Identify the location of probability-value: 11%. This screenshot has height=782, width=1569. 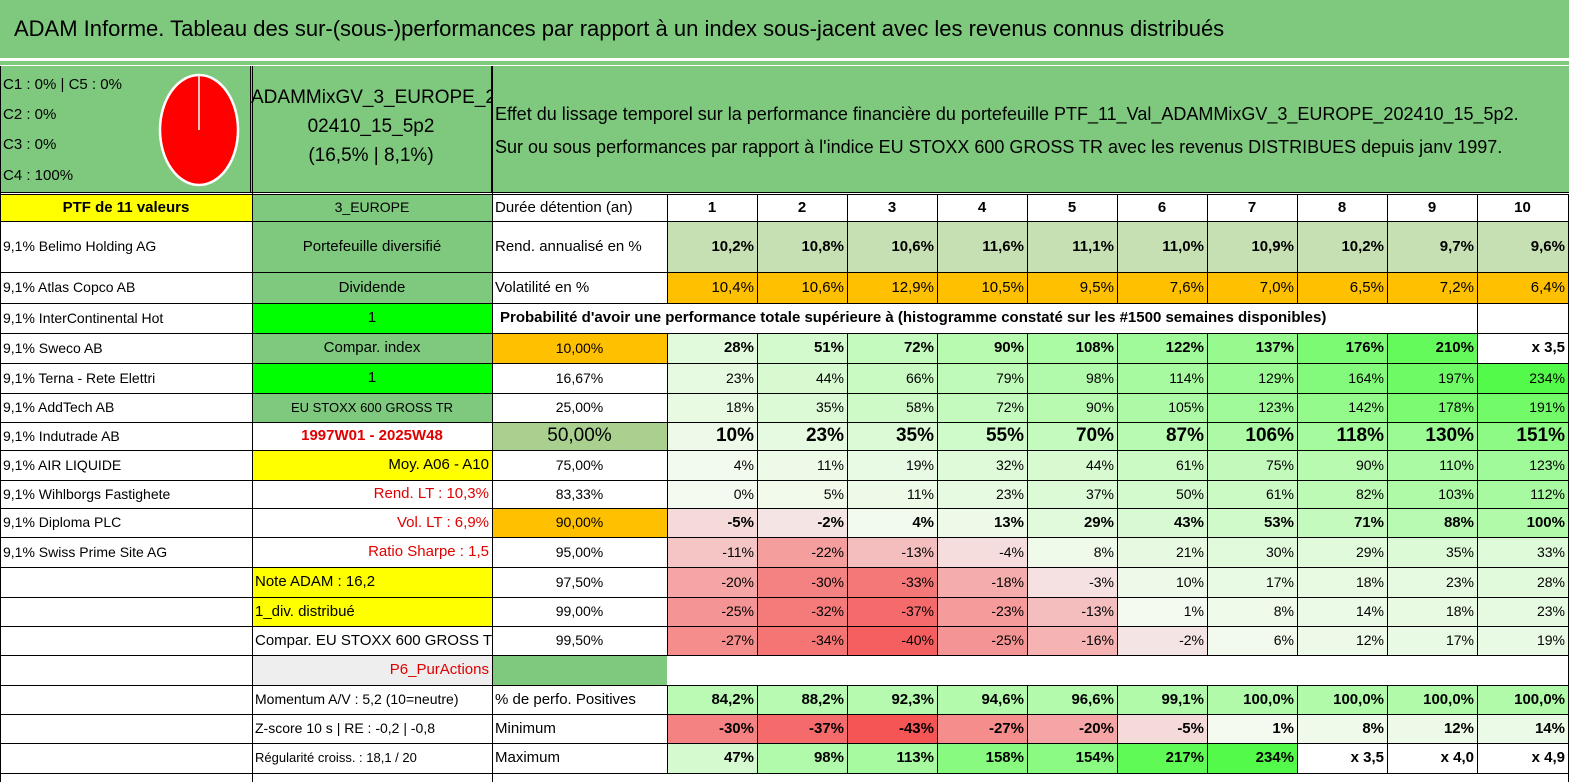
(892, 494).